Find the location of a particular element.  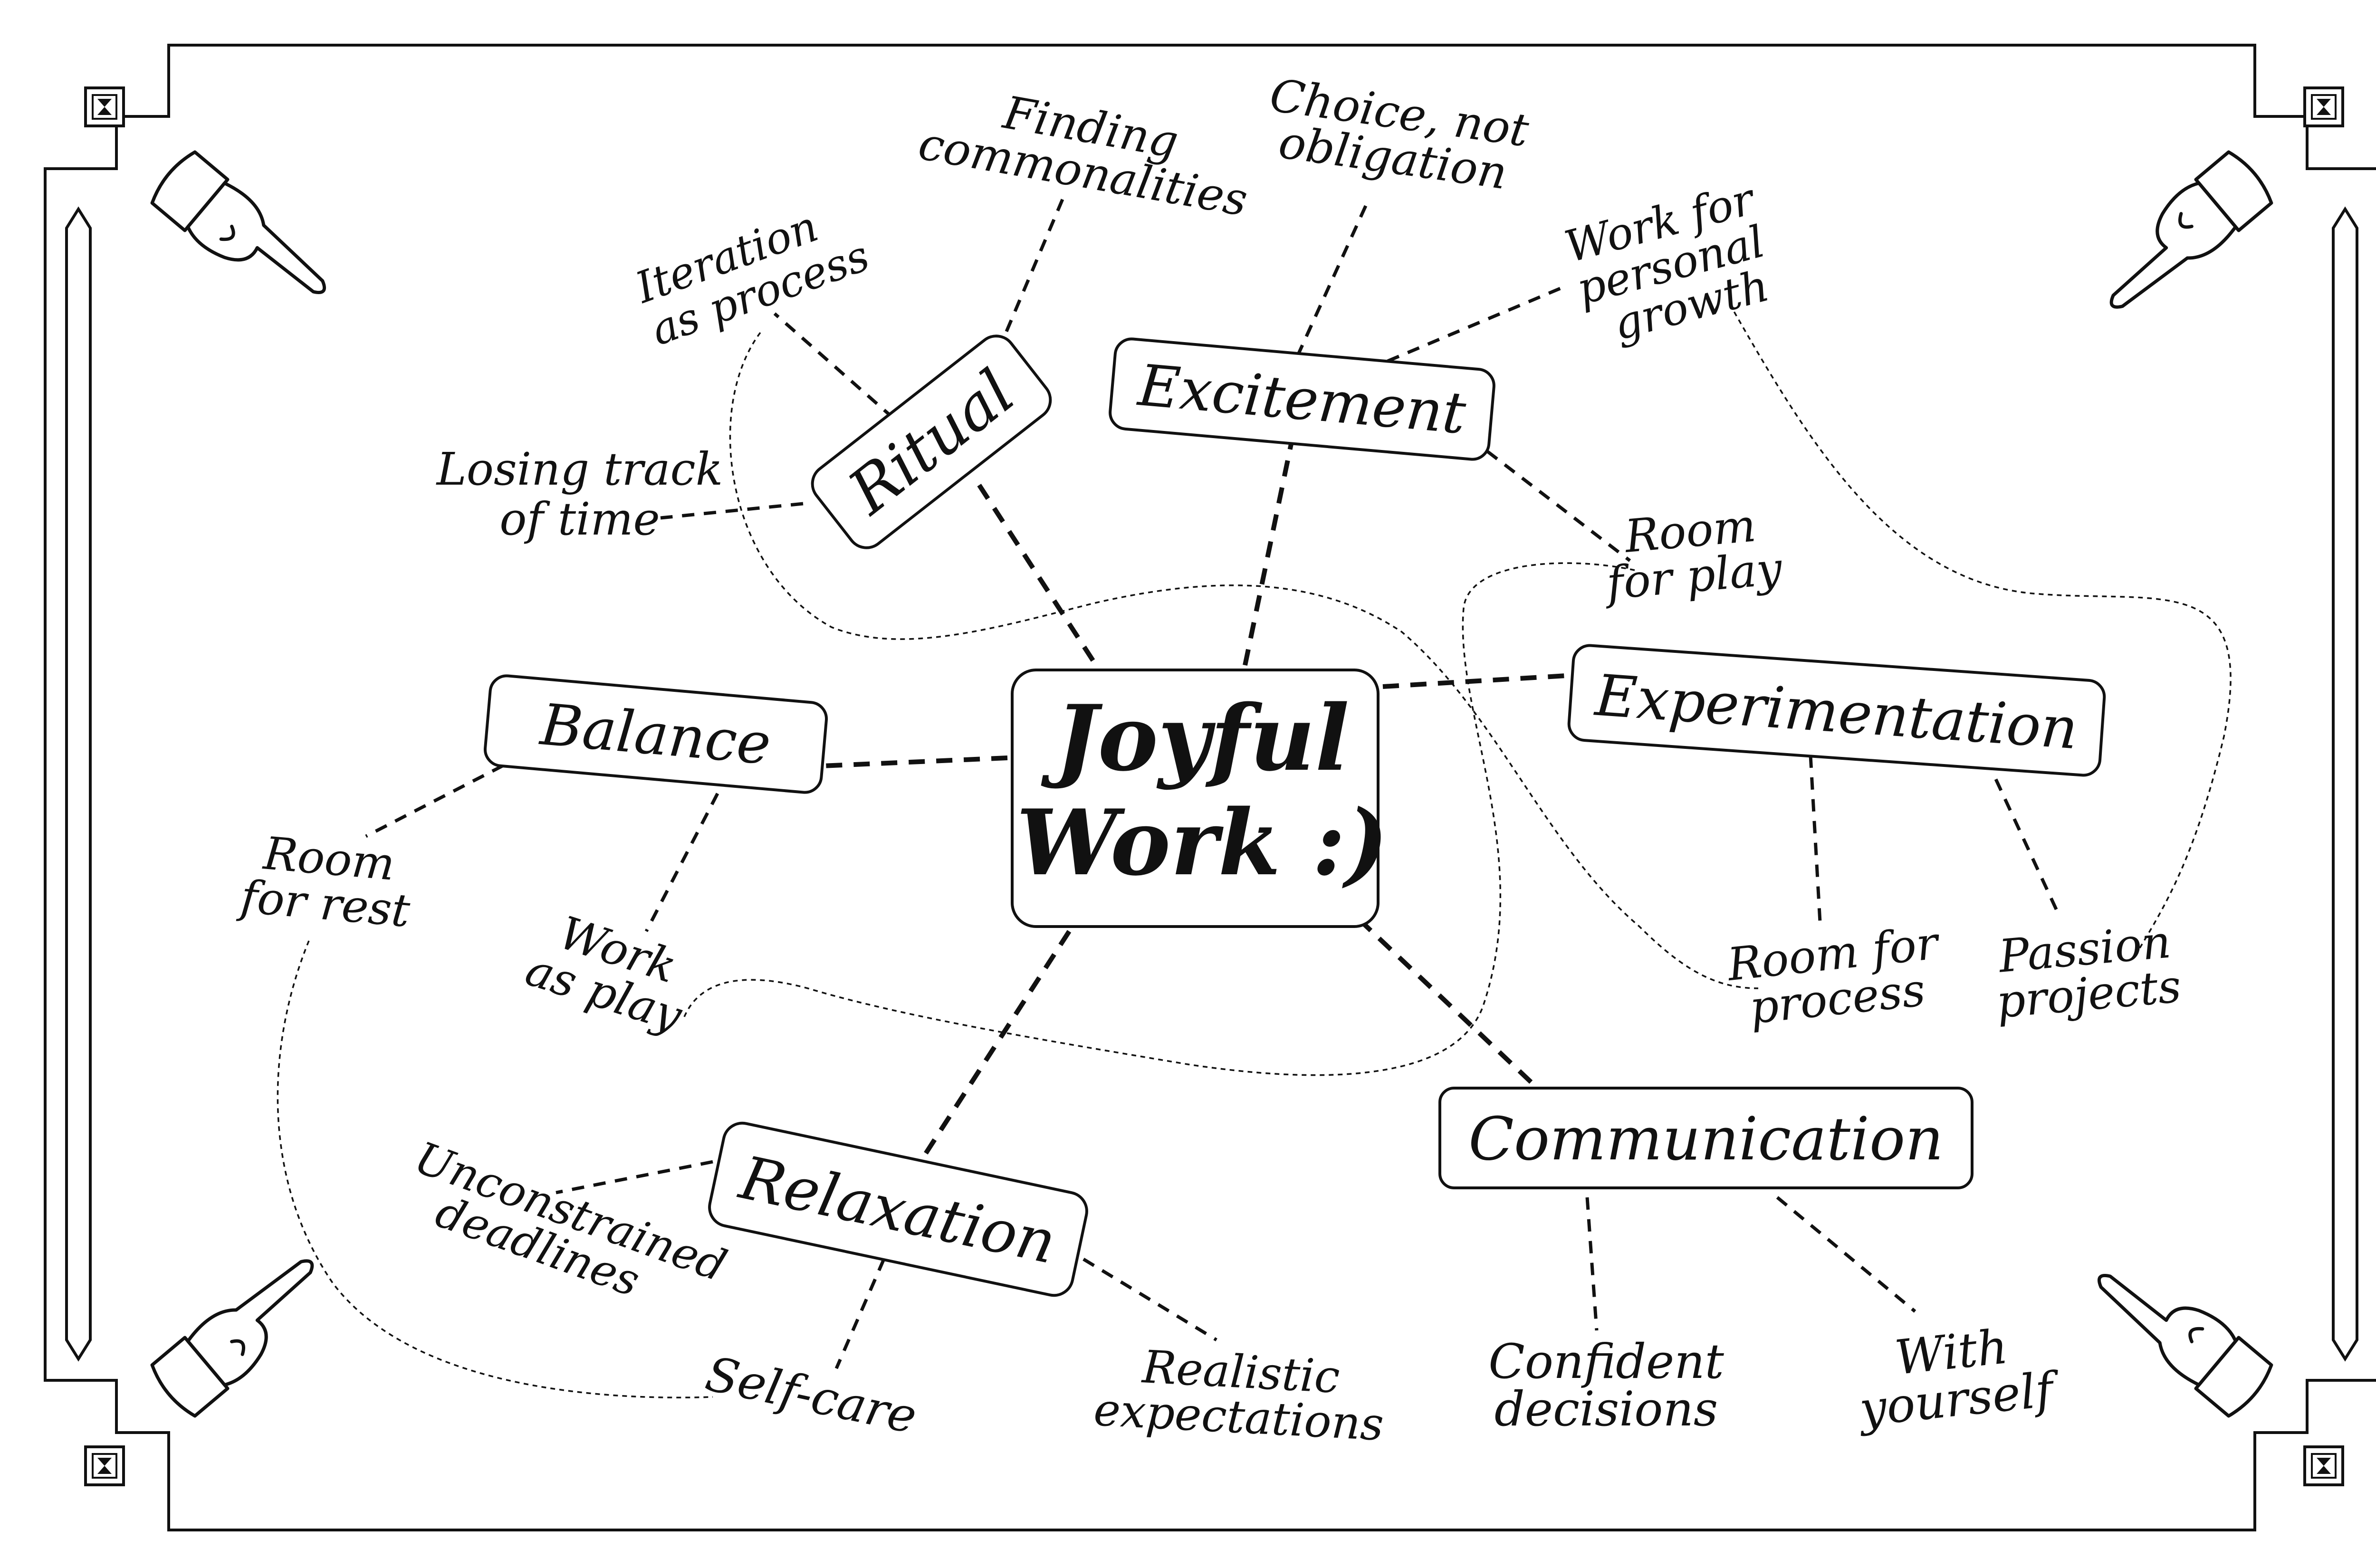

leaf-room-for-play: Room for play is located at coordinates (1693, 555).